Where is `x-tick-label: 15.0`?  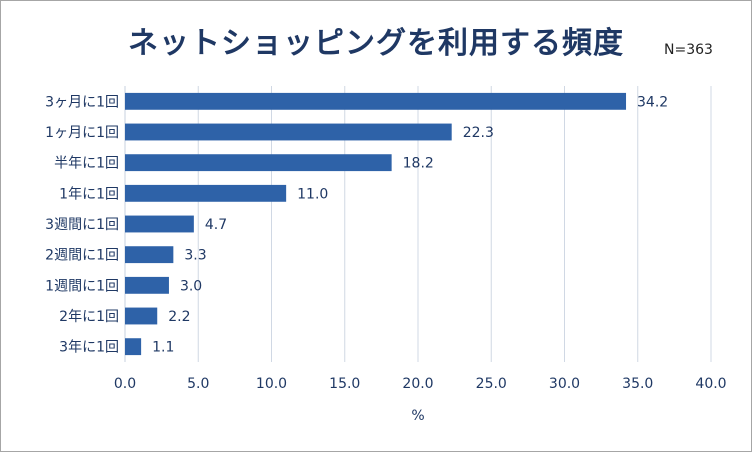
x-tick-label: 15.0 is located at coordinates (344, 384).